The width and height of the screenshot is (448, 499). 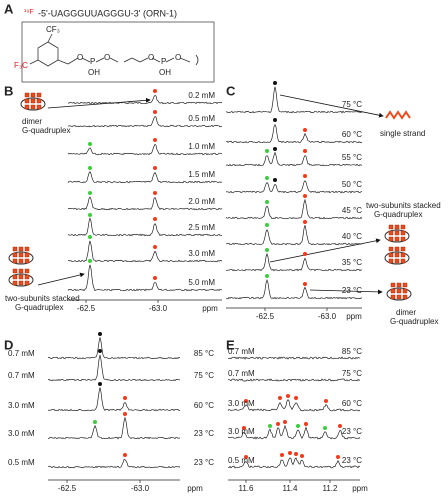 I want to click on isotope: ¹⁹F, so click(x=29, y=12).